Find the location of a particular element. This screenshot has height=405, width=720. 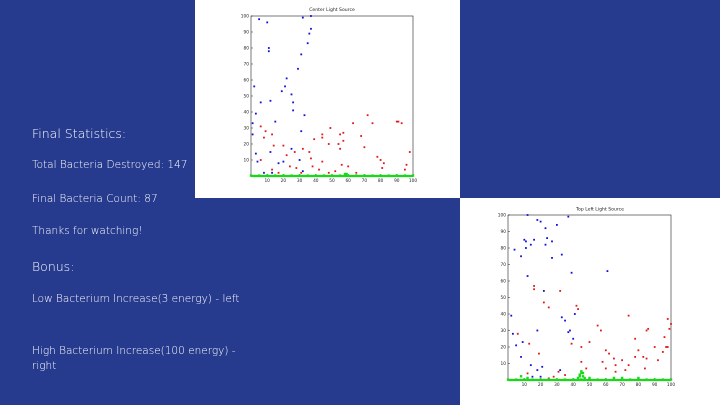

center-x-tick-label: 60 is located at coordinates (348, 181).